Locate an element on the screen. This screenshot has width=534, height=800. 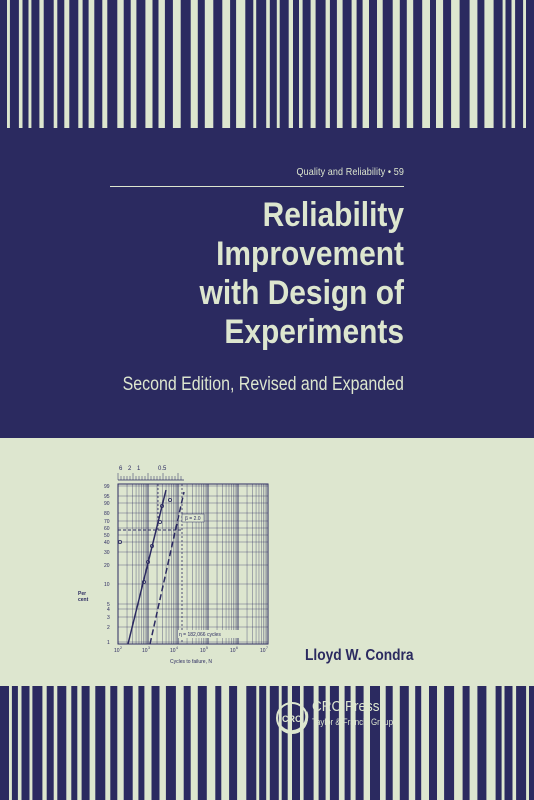
publisher-logo: CRC CRC Press Taylor & Francis Group is located at coordinates (352, 719).